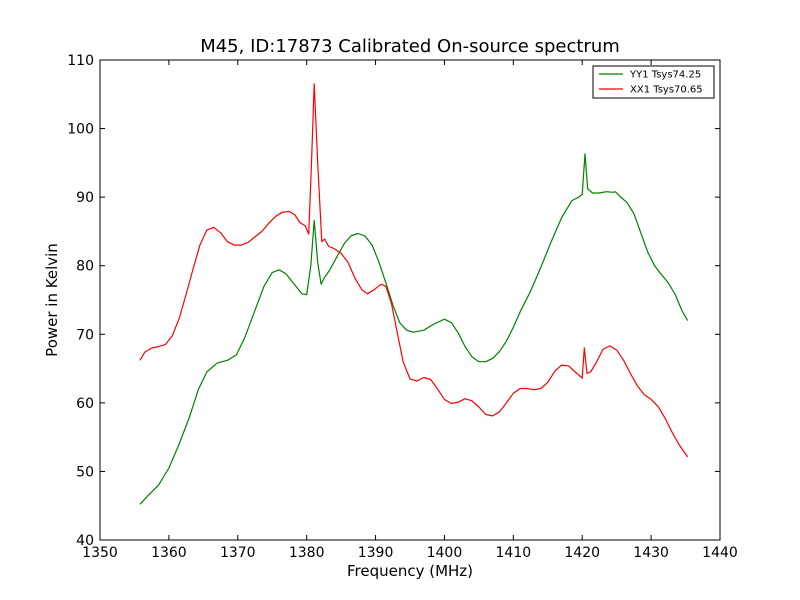 The image size is (800, 600). I want to click on y-tick-label: 90, so click(85, 198).